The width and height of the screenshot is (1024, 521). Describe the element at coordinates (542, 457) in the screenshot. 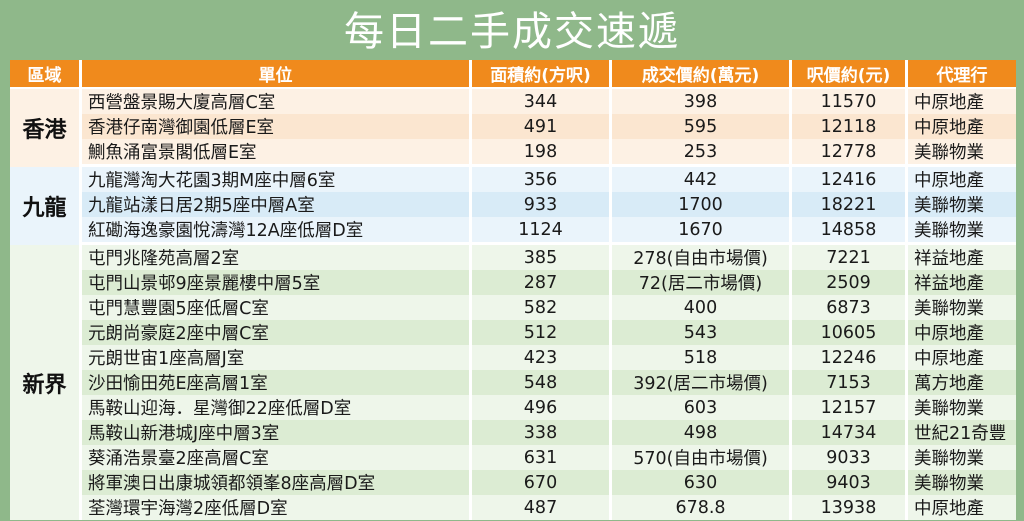

I see `area-cell: 631` at that location.